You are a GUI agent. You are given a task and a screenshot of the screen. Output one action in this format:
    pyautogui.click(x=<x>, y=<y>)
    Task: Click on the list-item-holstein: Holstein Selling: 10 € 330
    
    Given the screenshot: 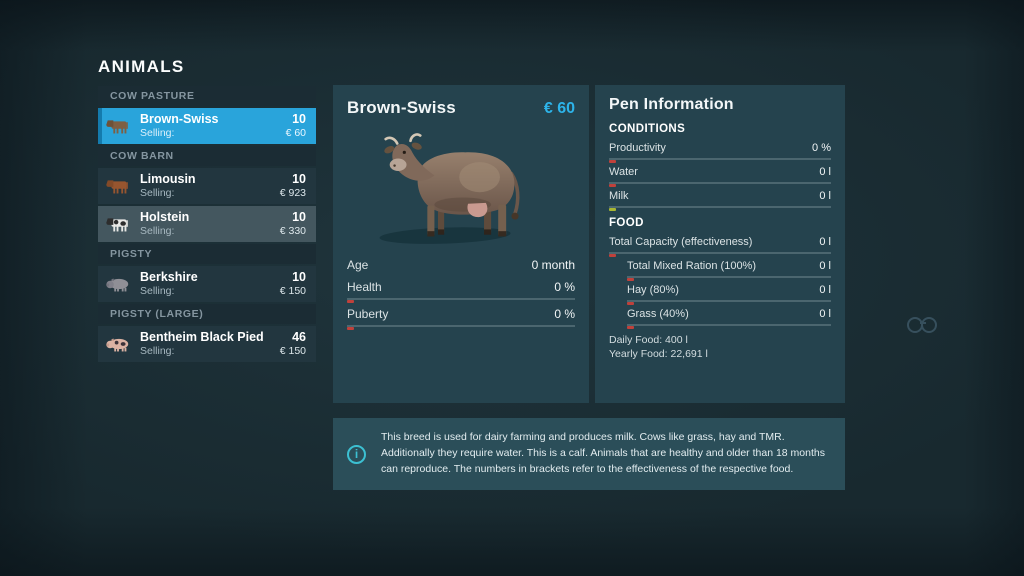 What is the action you would take?
    pyautogui.click(x=207, y=224)
    